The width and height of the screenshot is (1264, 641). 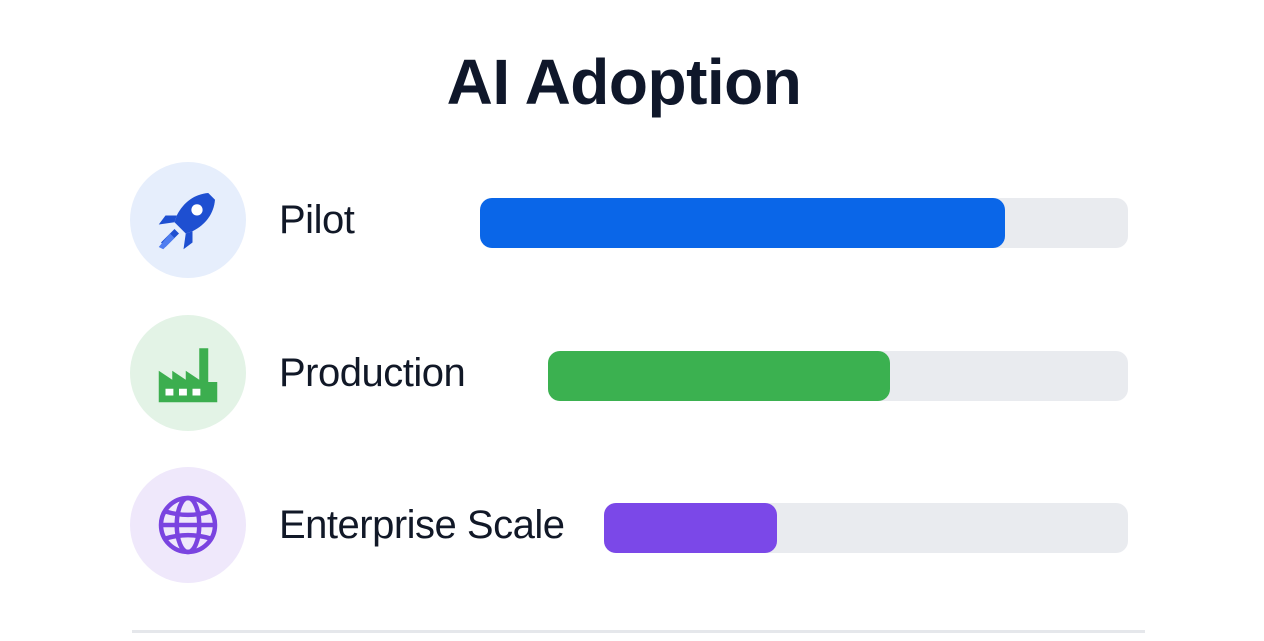 What do you see at coordinates (690, 528) in the screenshot?
I see `bar-enterprise-scale` at bounding box center [690, 528].